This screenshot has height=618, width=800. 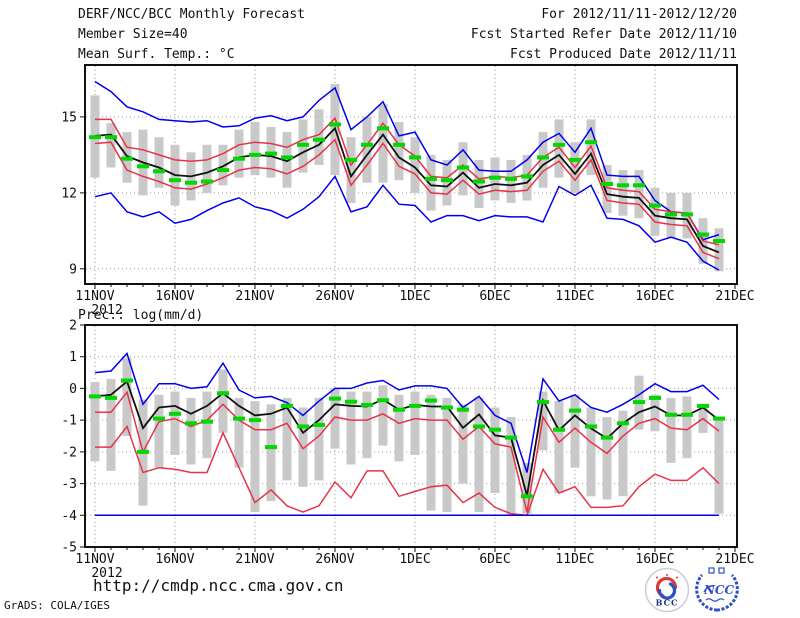 I want to click on grads-credit: GrADS: COLA/IGES, so click(x=57, y=605).